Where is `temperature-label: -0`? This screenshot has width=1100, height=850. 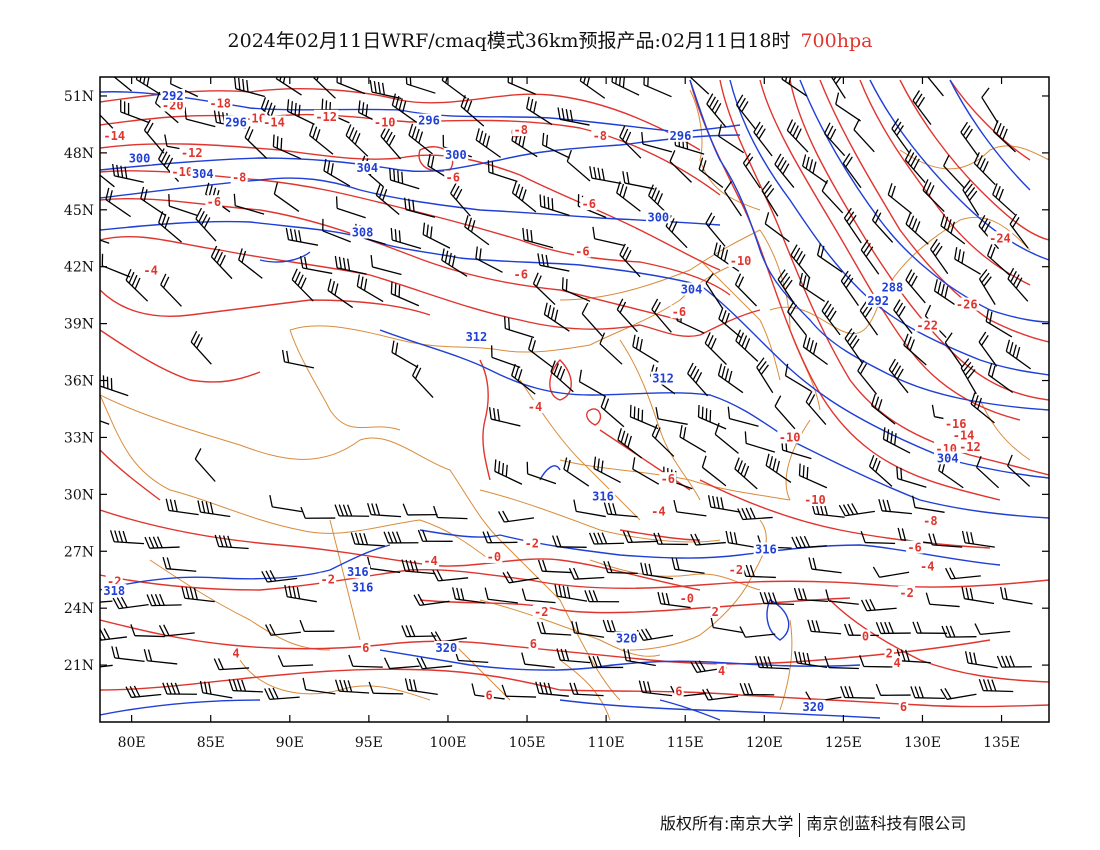
temperature-label: -0 is located at coordinates (687, 599).